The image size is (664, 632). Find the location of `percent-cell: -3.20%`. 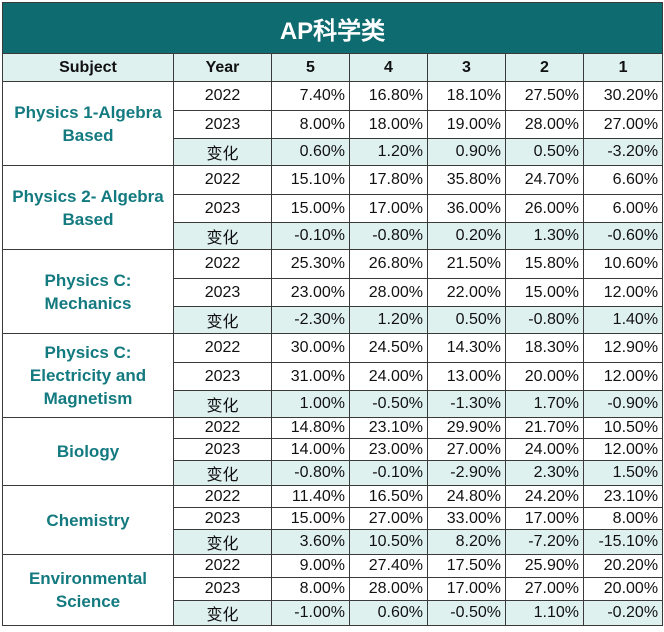

percent-cell: -3.20% is located at coordinates (623, 152).